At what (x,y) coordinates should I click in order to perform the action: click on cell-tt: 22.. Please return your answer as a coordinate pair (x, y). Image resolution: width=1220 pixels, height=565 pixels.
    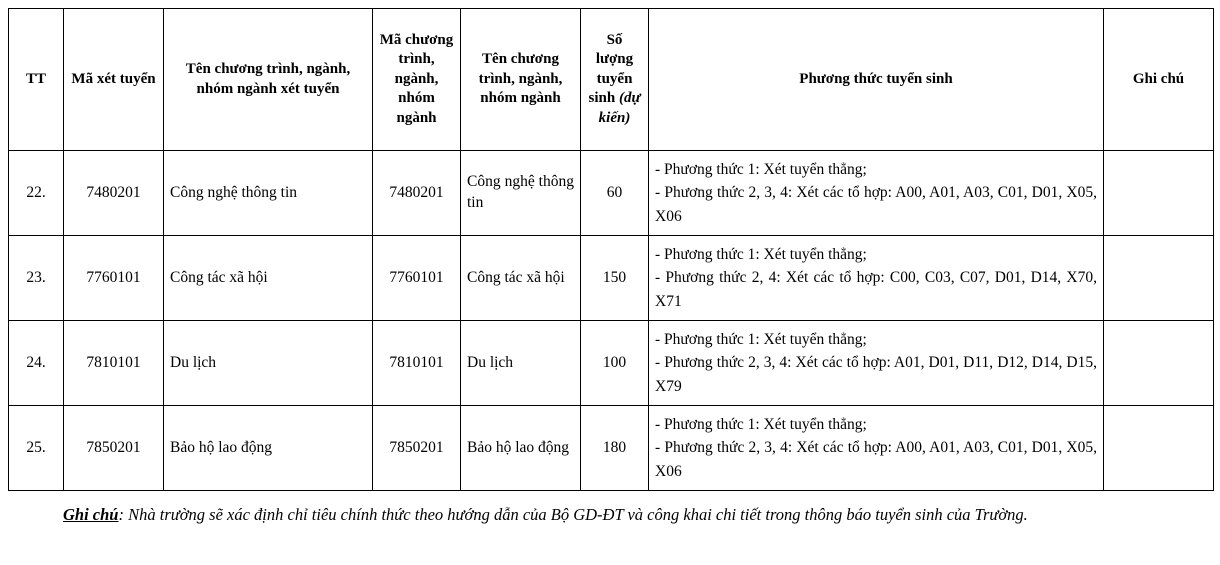
    Looking at the image, I should click on (36, 193).